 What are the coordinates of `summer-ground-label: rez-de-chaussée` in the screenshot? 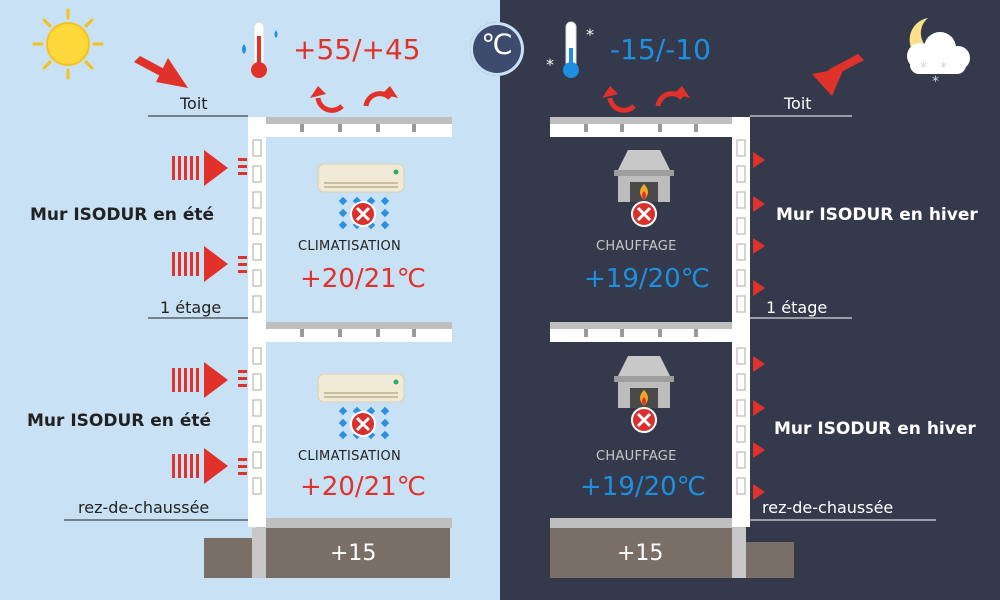 It's located at (144, 507).